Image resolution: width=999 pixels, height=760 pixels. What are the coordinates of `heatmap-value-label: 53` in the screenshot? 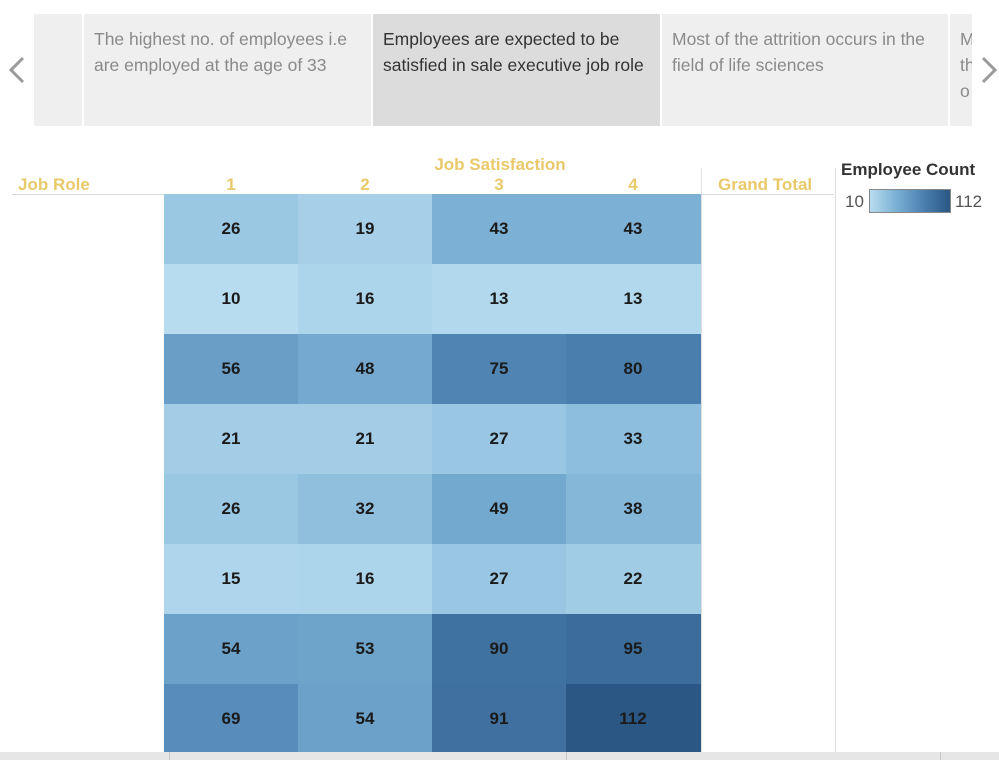 It's located at (365, 648).